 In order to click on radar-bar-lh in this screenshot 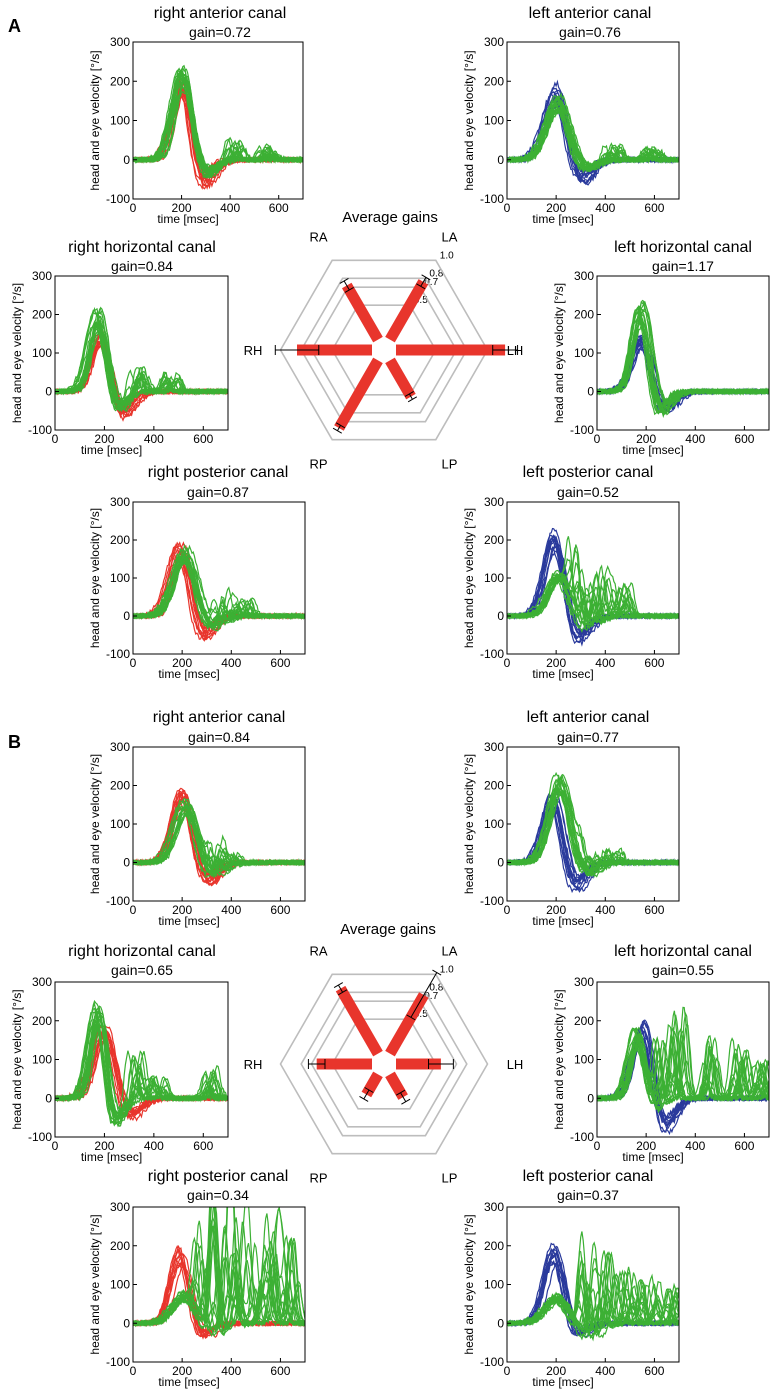, I will do `click(451, 350)`.